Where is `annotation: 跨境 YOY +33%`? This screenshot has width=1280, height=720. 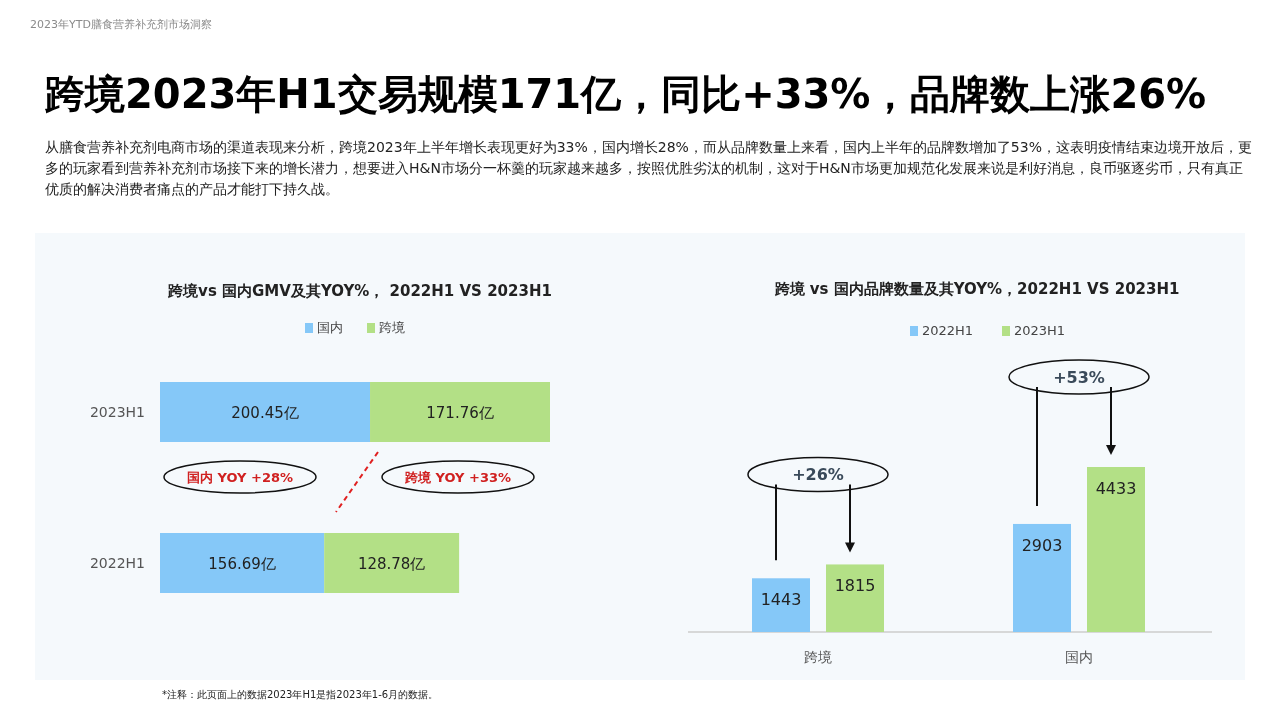
annotation: 跨境 YOY +33% is located at coordinates (457, 477).